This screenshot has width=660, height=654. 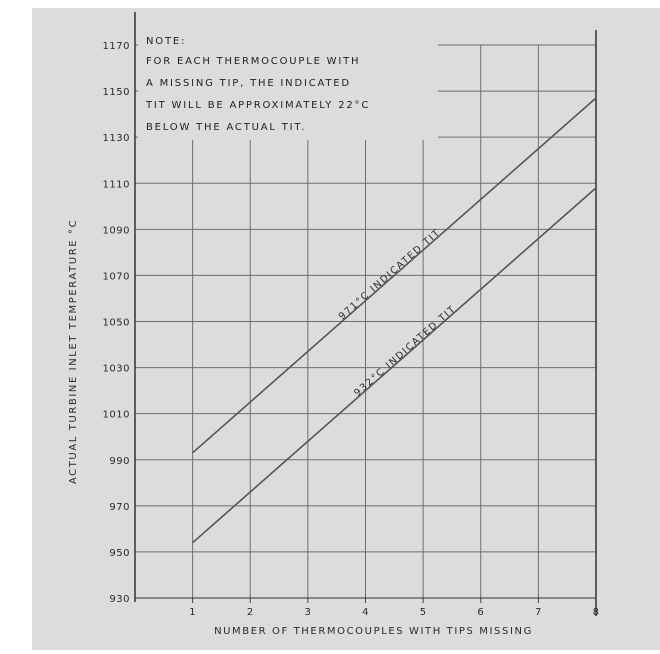 I want to click on note-background, so click(x=288, y=84).